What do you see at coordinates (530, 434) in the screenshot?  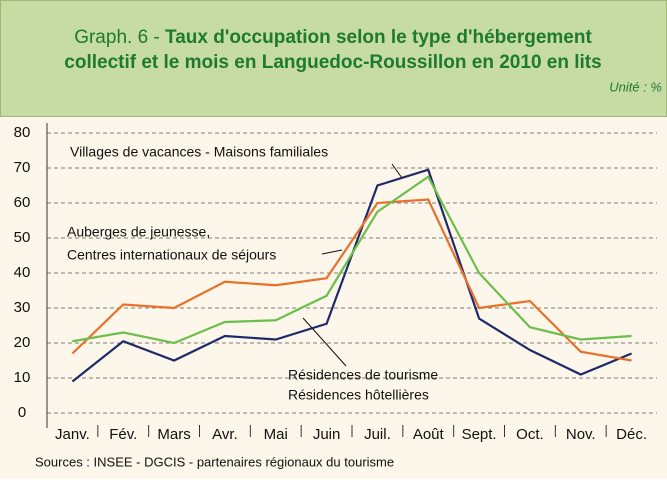 I see `x-tick-label: Oct.` at bounding box center [530, 434].